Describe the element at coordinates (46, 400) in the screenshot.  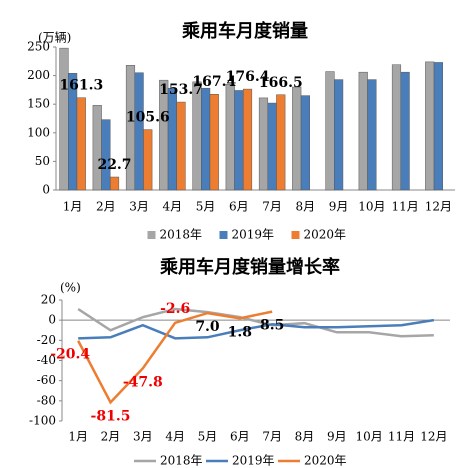
I see `y-tick-label: -80` at that location.